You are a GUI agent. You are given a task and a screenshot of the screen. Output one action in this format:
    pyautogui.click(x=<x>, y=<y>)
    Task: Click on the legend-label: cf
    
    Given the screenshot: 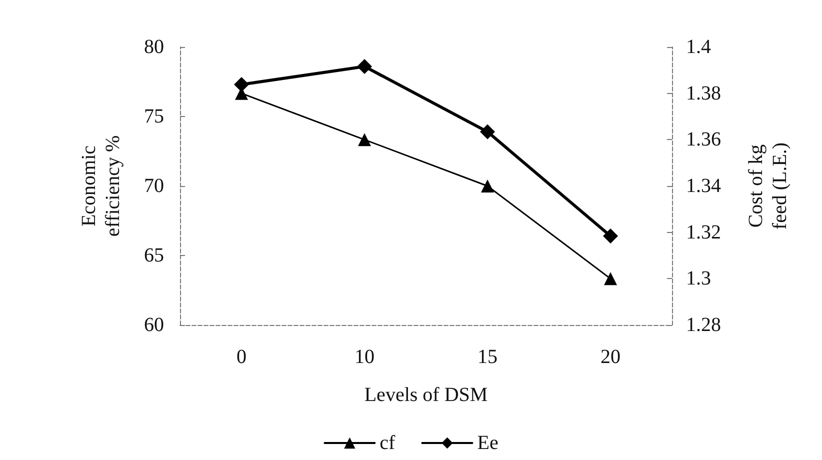 What is the action you would take?
    pyautogui.click(x=388, y=443)
    